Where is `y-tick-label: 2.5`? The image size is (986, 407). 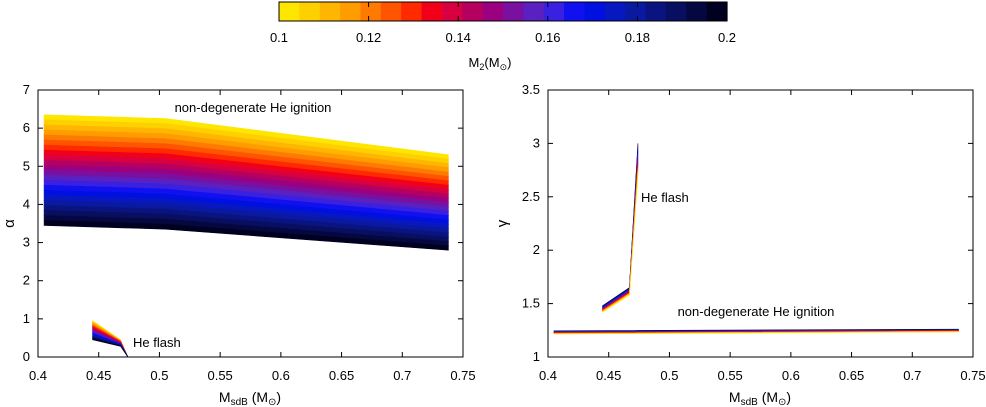 y-tick-label: 2.5 is located at coordinates (531, 196).